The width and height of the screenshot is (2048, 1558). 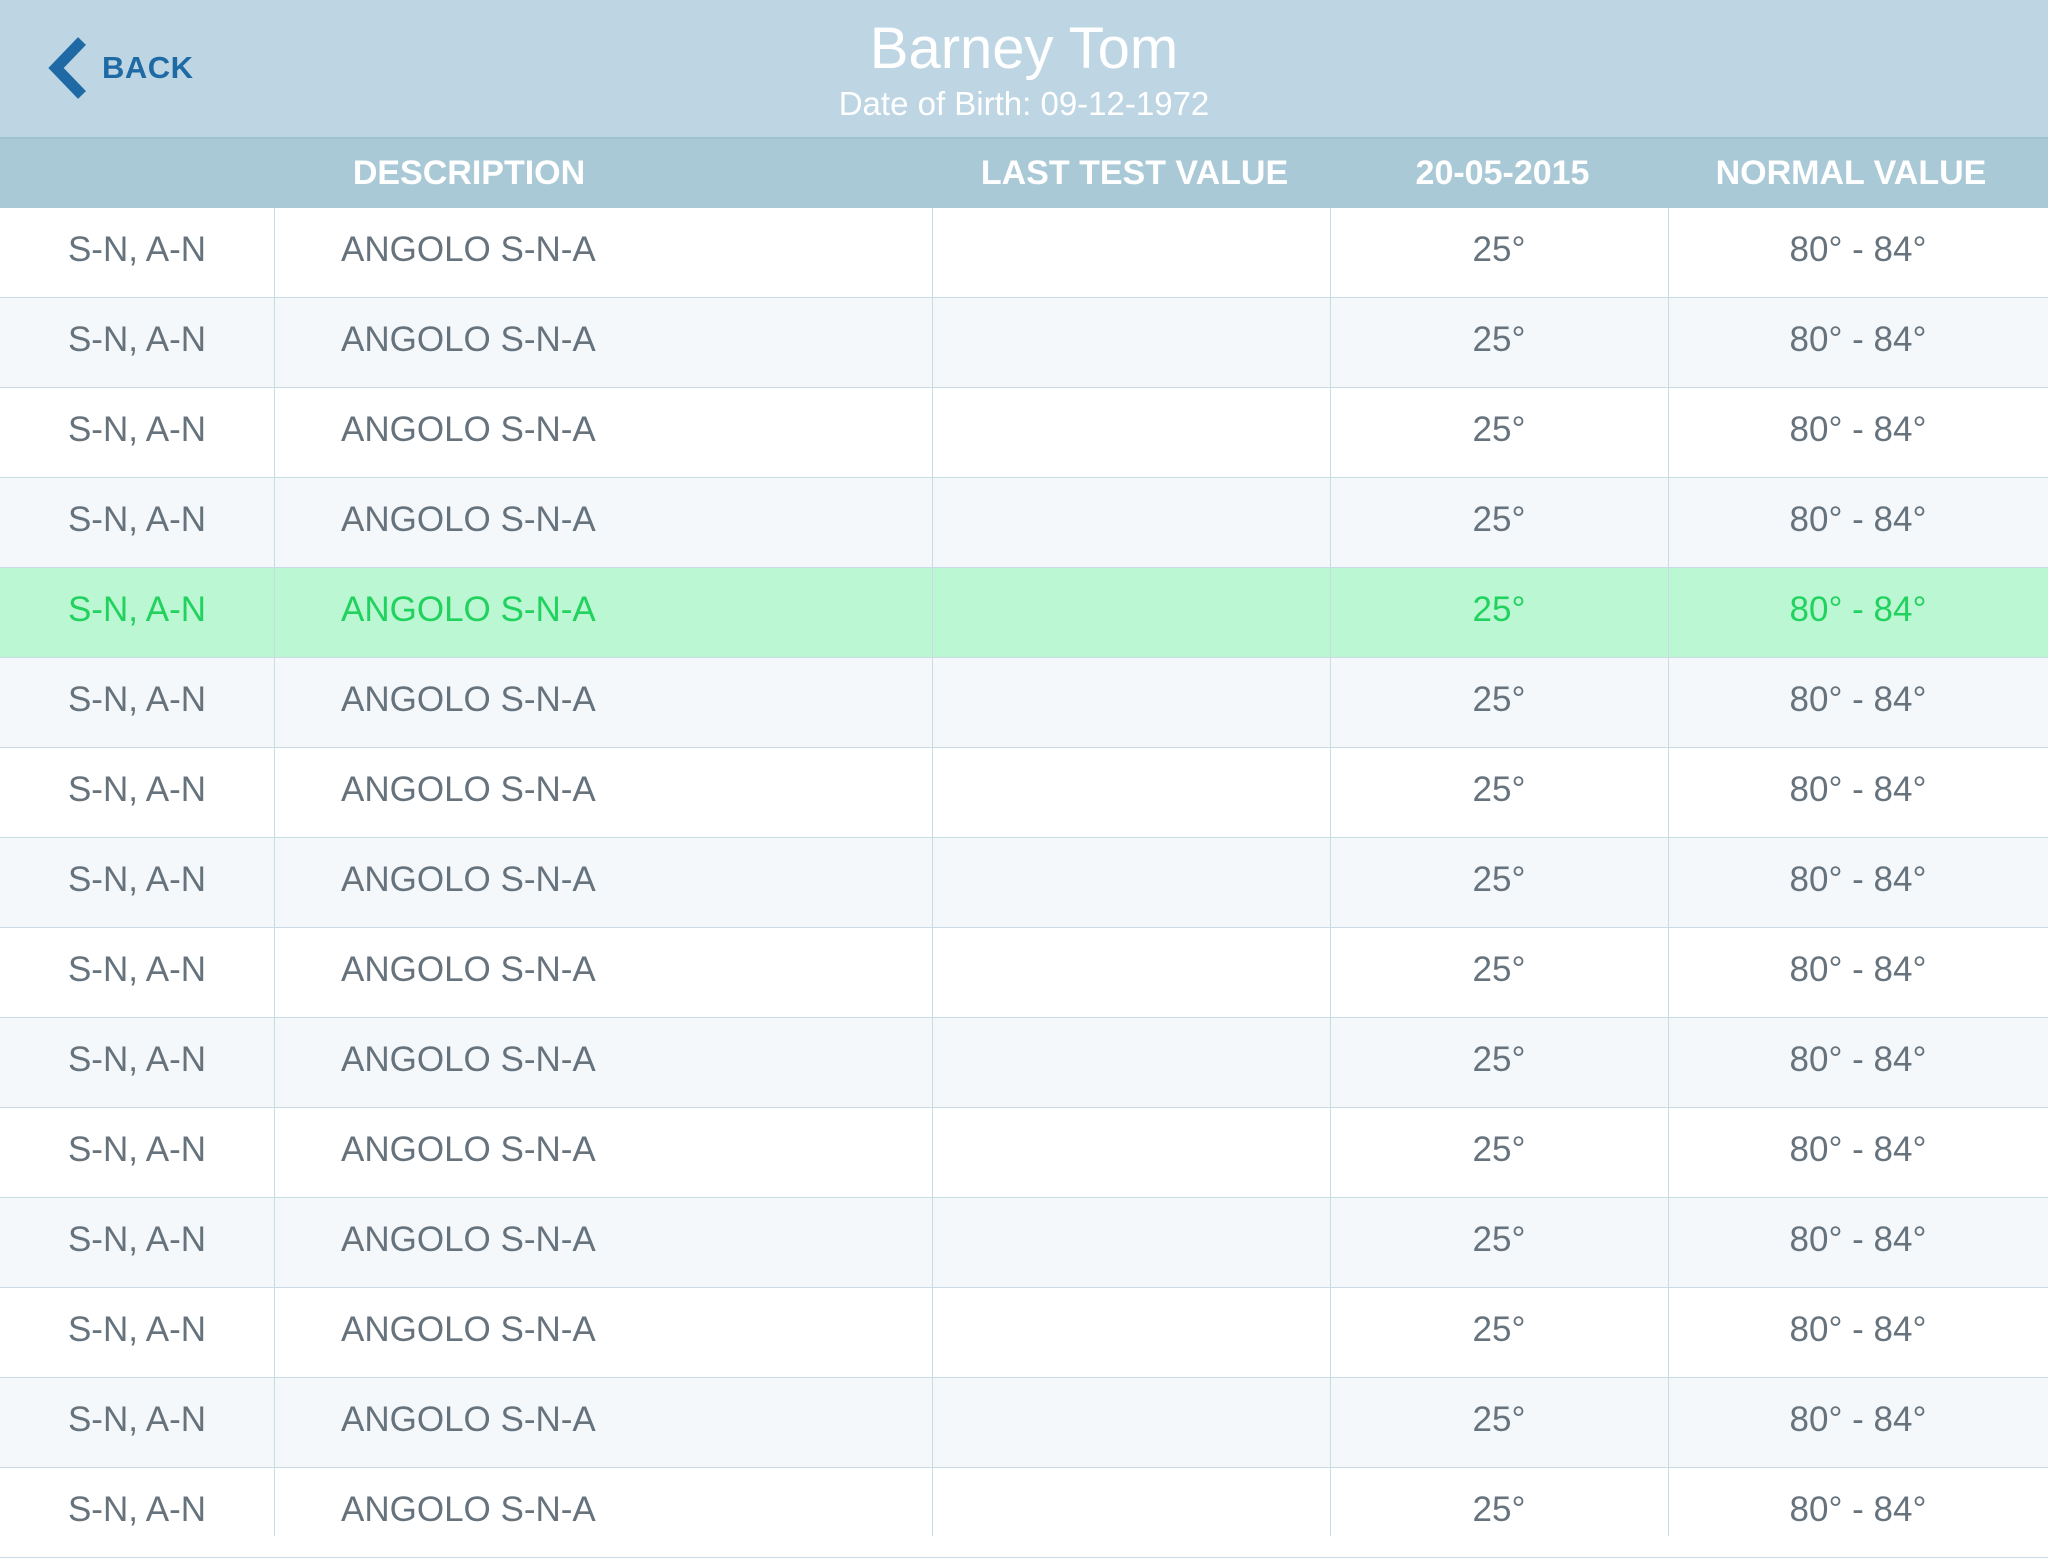 I want to click on column-header-description: DESCRIPTION, so click(x=469, y=173).